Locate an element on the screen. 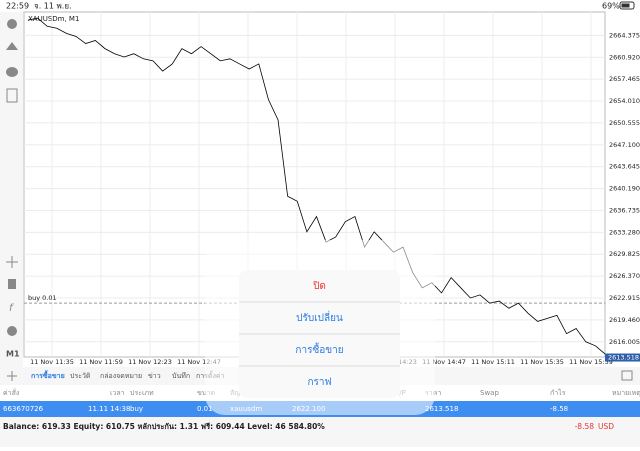 The width and height of the screenshot is (640, 451). tab: การซื้อขาย is located at coordinates (48, 374).